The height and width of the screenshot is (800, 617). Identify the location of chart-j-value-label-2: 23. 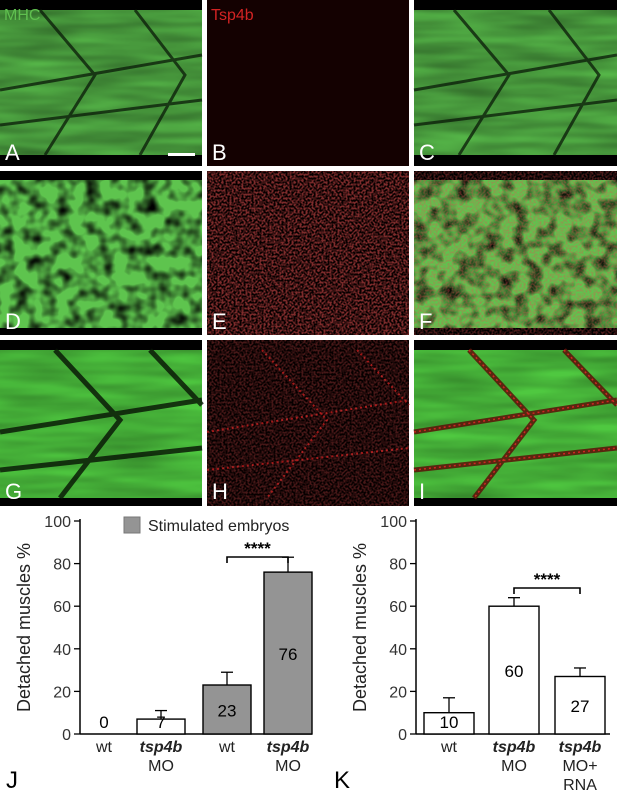
(227, 711).